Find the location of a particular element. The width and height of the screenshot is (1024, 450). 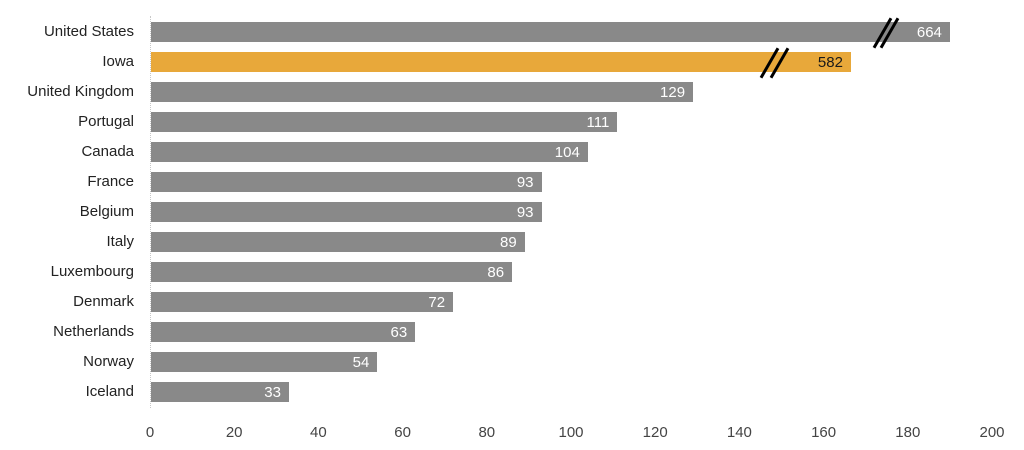

bar: 86 is located at coordinates (332, 272).